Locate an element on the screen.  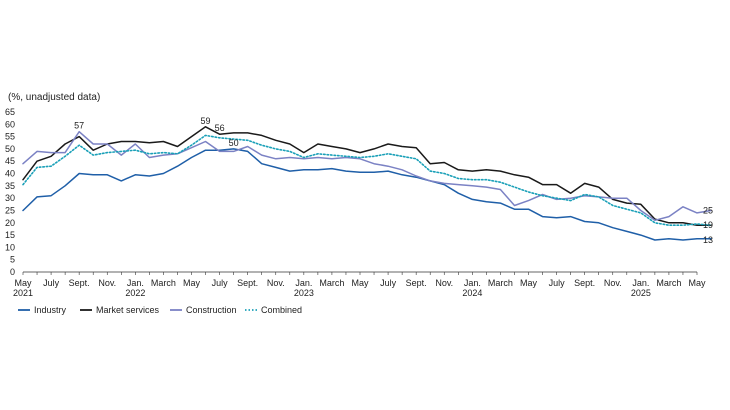
x-tick-label: 2021 is located at coordinates (23, 293).